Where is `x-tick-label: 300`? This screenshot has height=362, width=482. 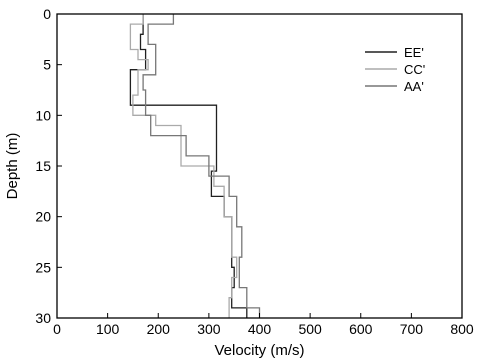 x-tick-label: 300 is located at coordinates (209, 329).